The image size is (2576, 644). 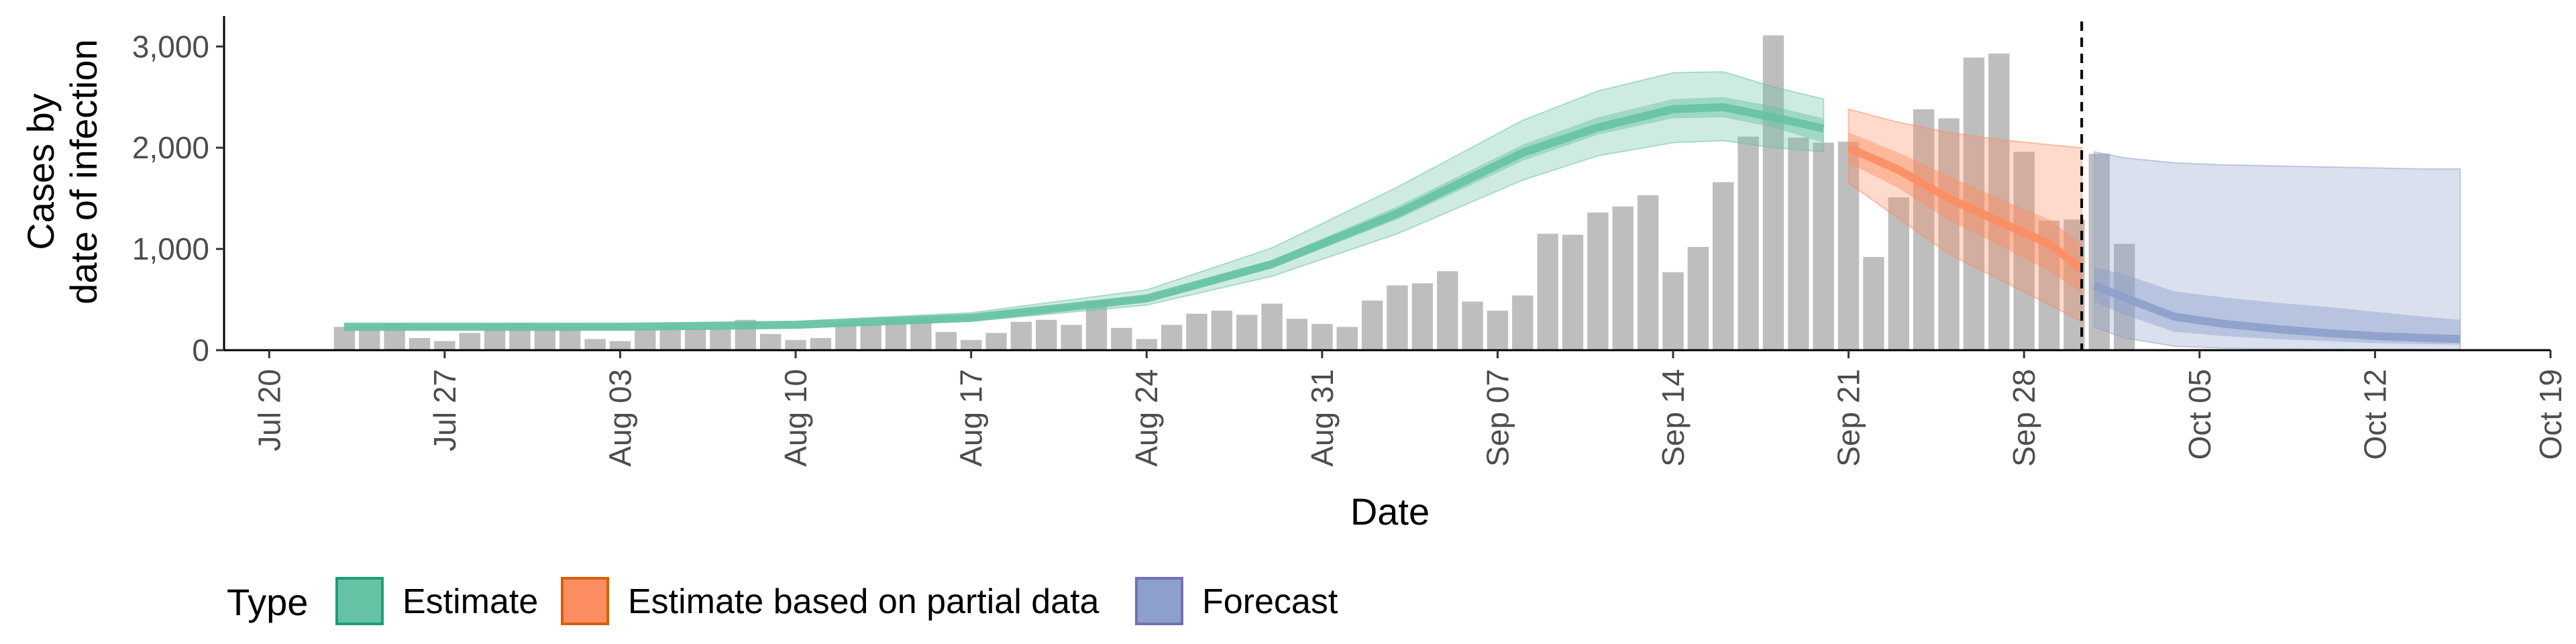 What do you see at coordinates (200, 350) in the screenshot?
I see `y-tick-label: 0` at bounding box center [200, 350].